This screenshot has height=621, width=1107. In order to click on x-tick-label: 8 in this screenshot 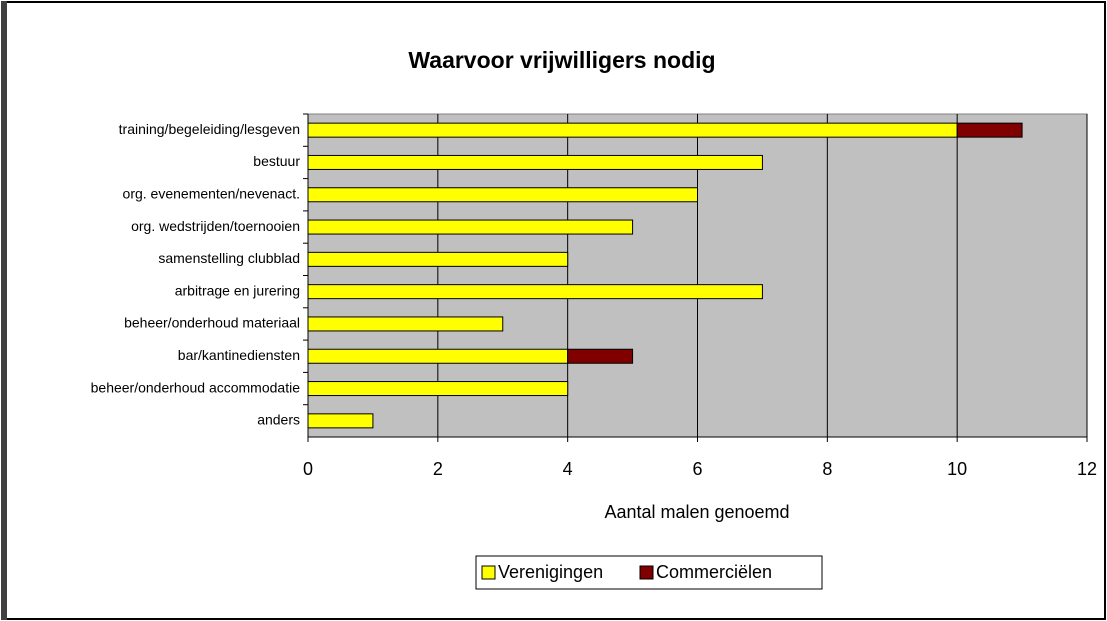, I will do `click(827, 469)`.